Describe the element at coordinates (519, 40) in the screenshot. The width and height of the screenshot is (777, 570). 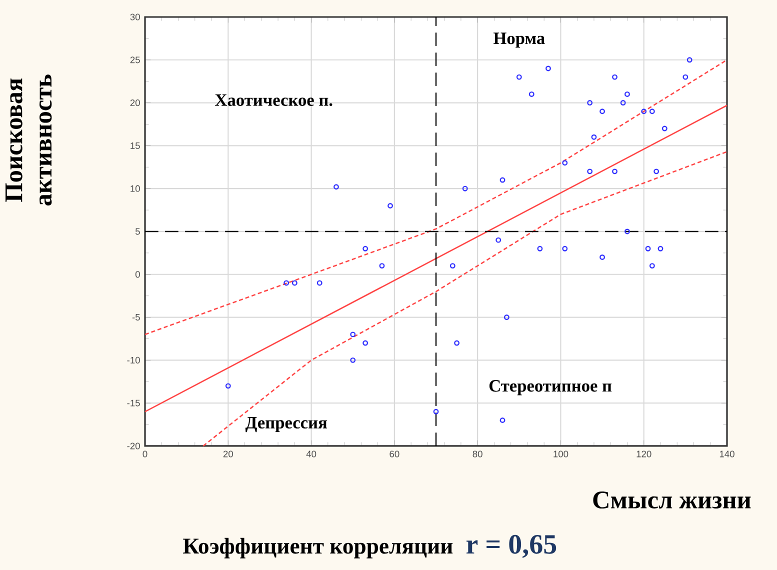
I see `annotation: Норма` at that location.